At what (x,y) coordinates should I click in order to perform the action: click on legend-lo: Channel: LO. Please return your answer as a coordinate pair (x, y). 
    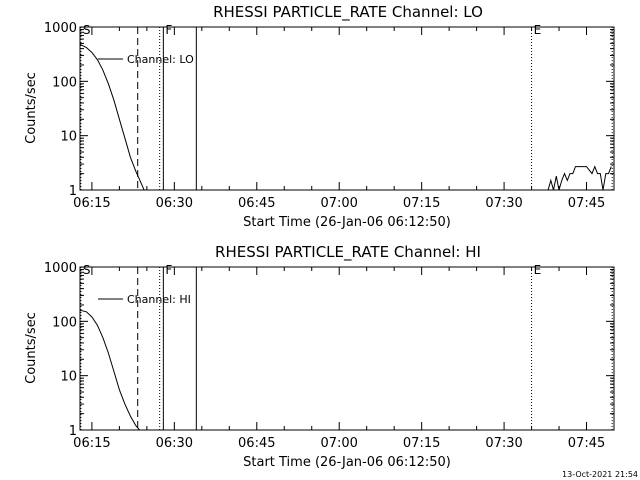
    Looking at the image, I should click on (146, 59).